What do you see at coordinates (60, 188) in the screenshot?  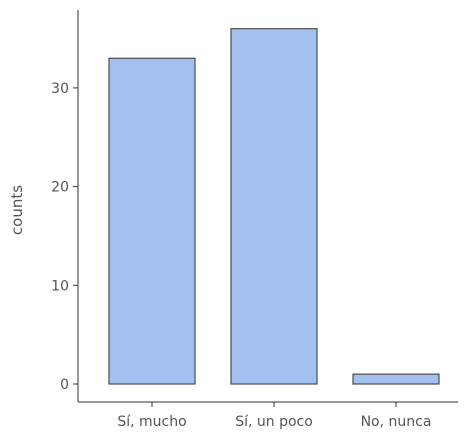 I see `y-tick-label: 20` at bounding box center [60, 188].